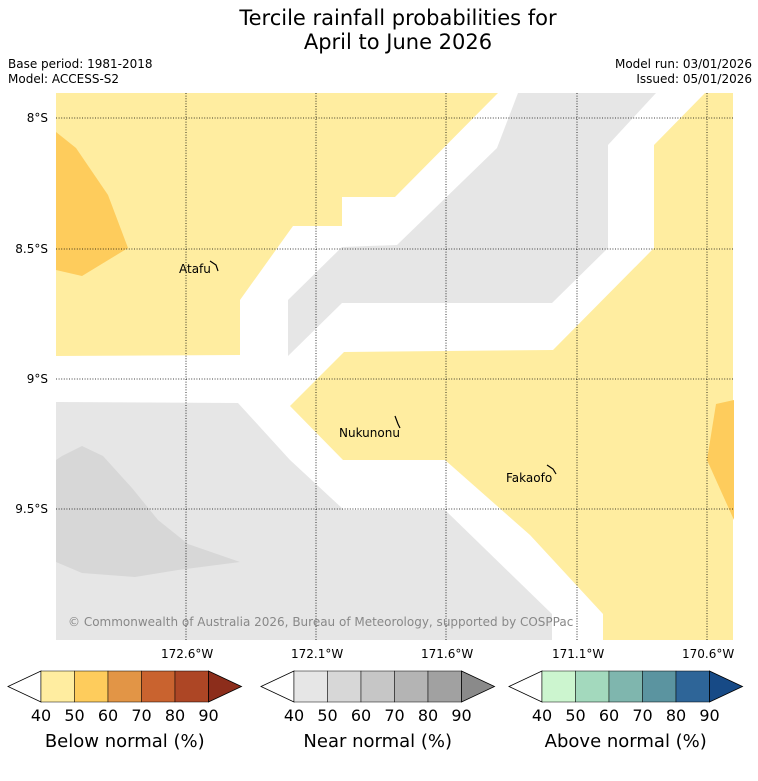 This screenshot has width=758, height=781. Describe the element at coordinates (525, 686) in the screenshot. I see `colorbar-above-under-triangle` at that location.